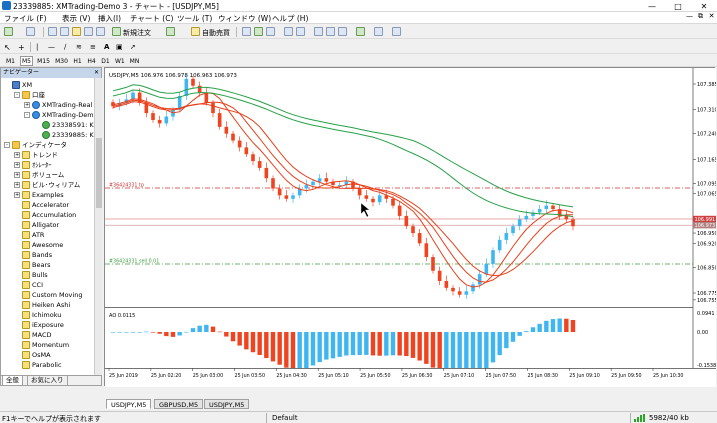  What do you see at coordinates (700, 16) in the screenshot?
I see `mdi-restore-icon: ⧉` at bounding box center [700, 16].